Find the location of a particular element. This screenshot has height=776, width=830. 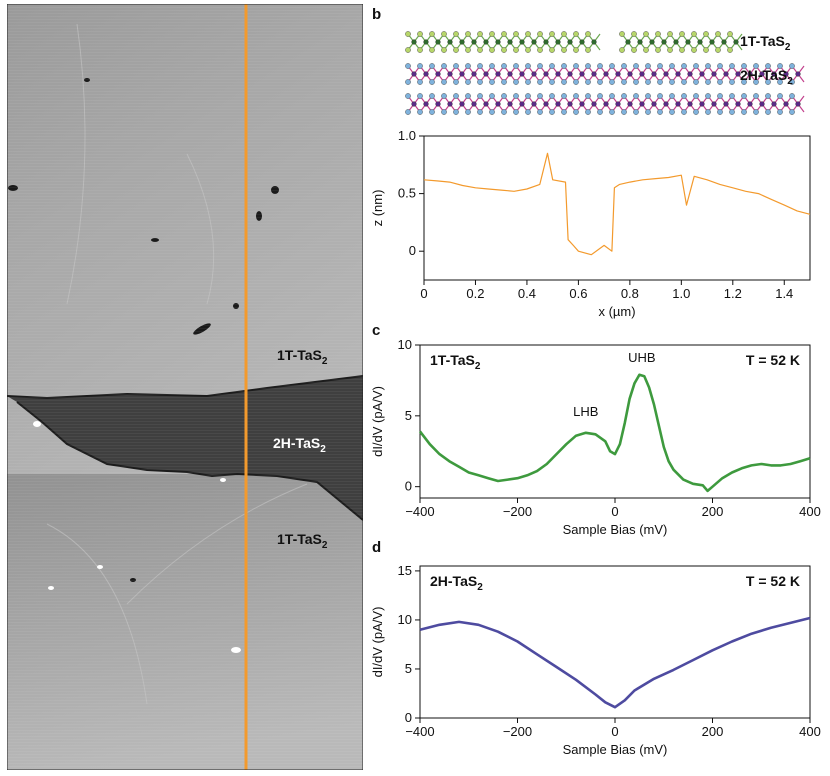

1t-layer-left is located at coordinates (503, 42).